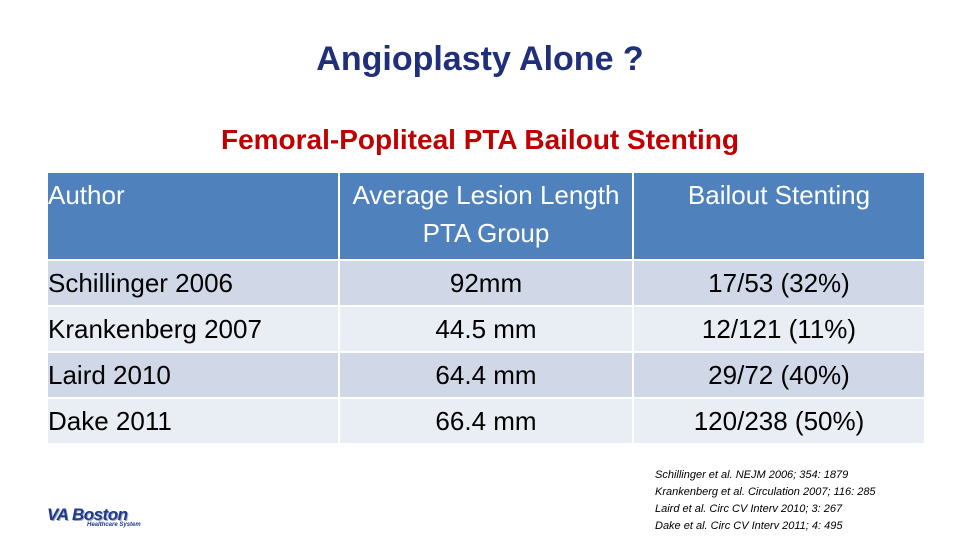 The height and width of the screenshot is (540, 960). I want to click on reference-item: Dake et al. Circ CV Interv 2011; 4: 495, so click(749, 526).